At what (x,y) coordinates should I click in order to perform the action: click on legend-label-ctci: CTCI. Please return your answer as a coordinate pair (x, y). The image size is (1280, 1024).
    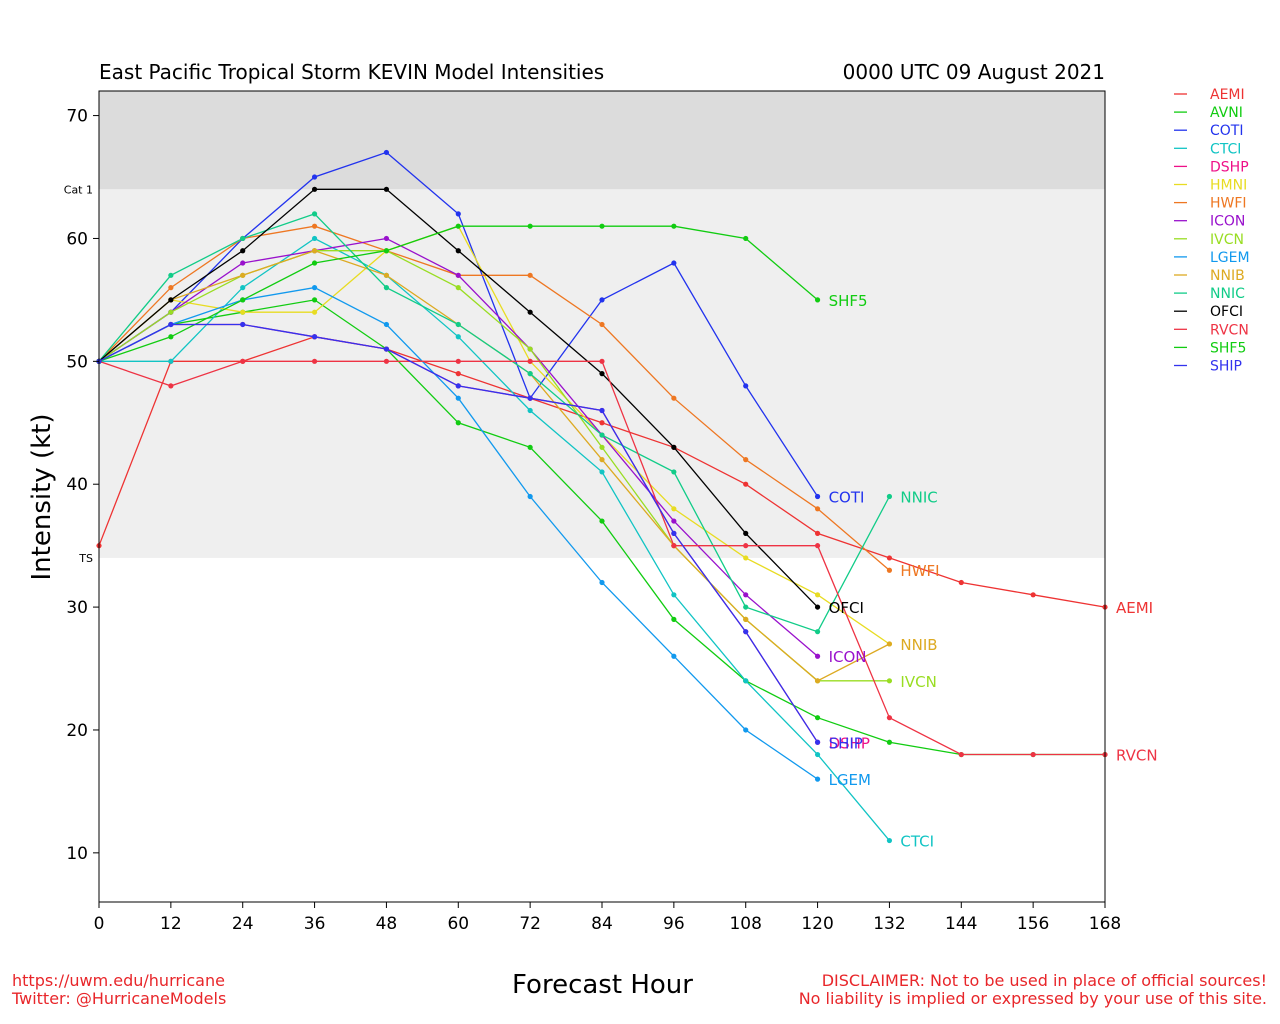
    Looking at the image, I should click on (1225, 149).